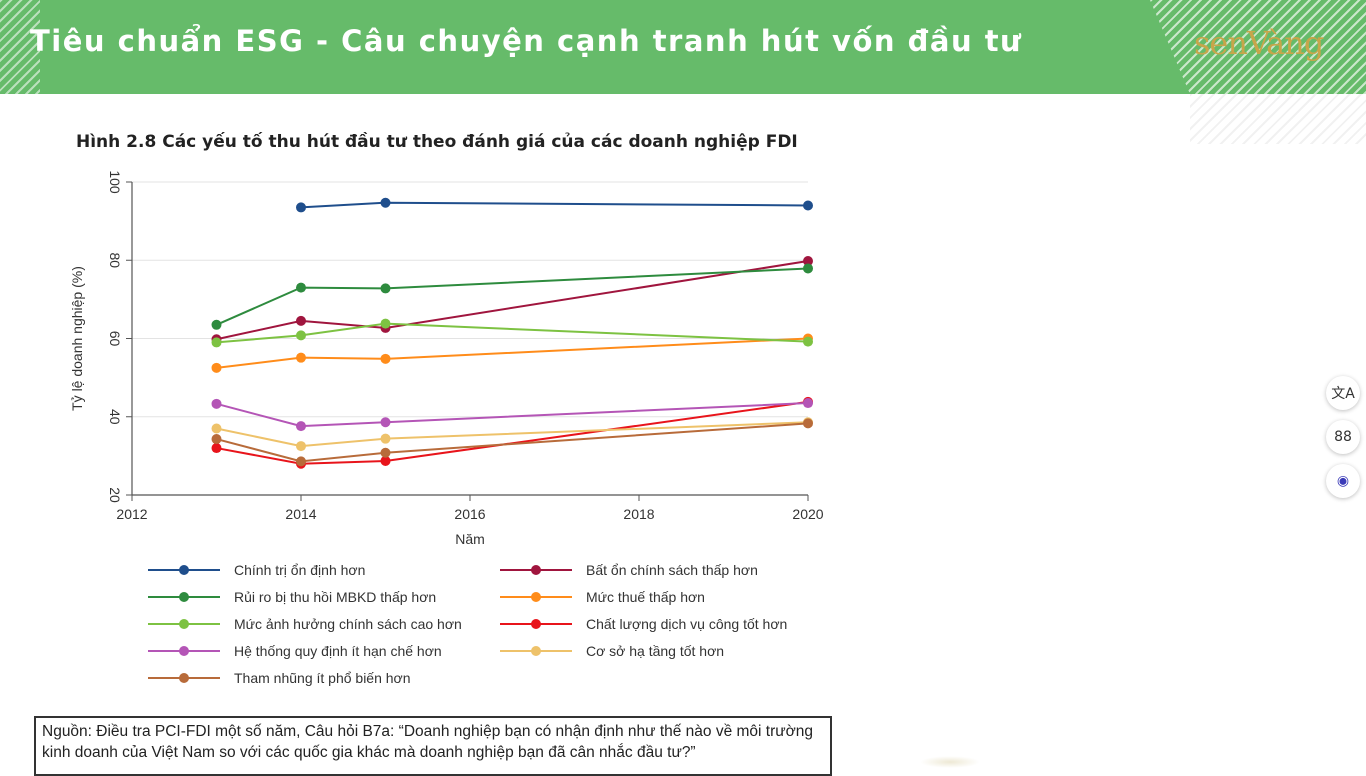  I want to click on legend-label: Cơ sở hạ tầng tốt hơn, so click(655, 651).